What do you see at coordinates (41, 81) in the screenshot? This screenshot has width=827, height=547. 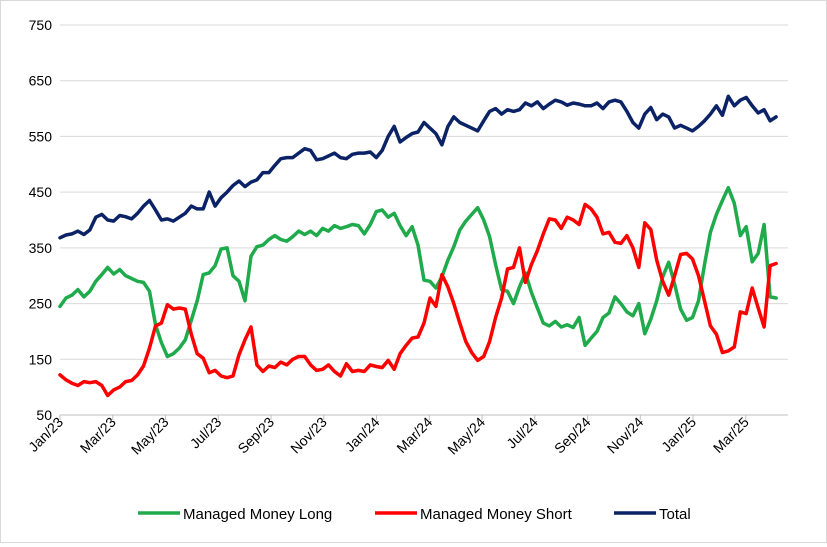 I see `y-tick-label: 650` at bounding box center [41, 81].